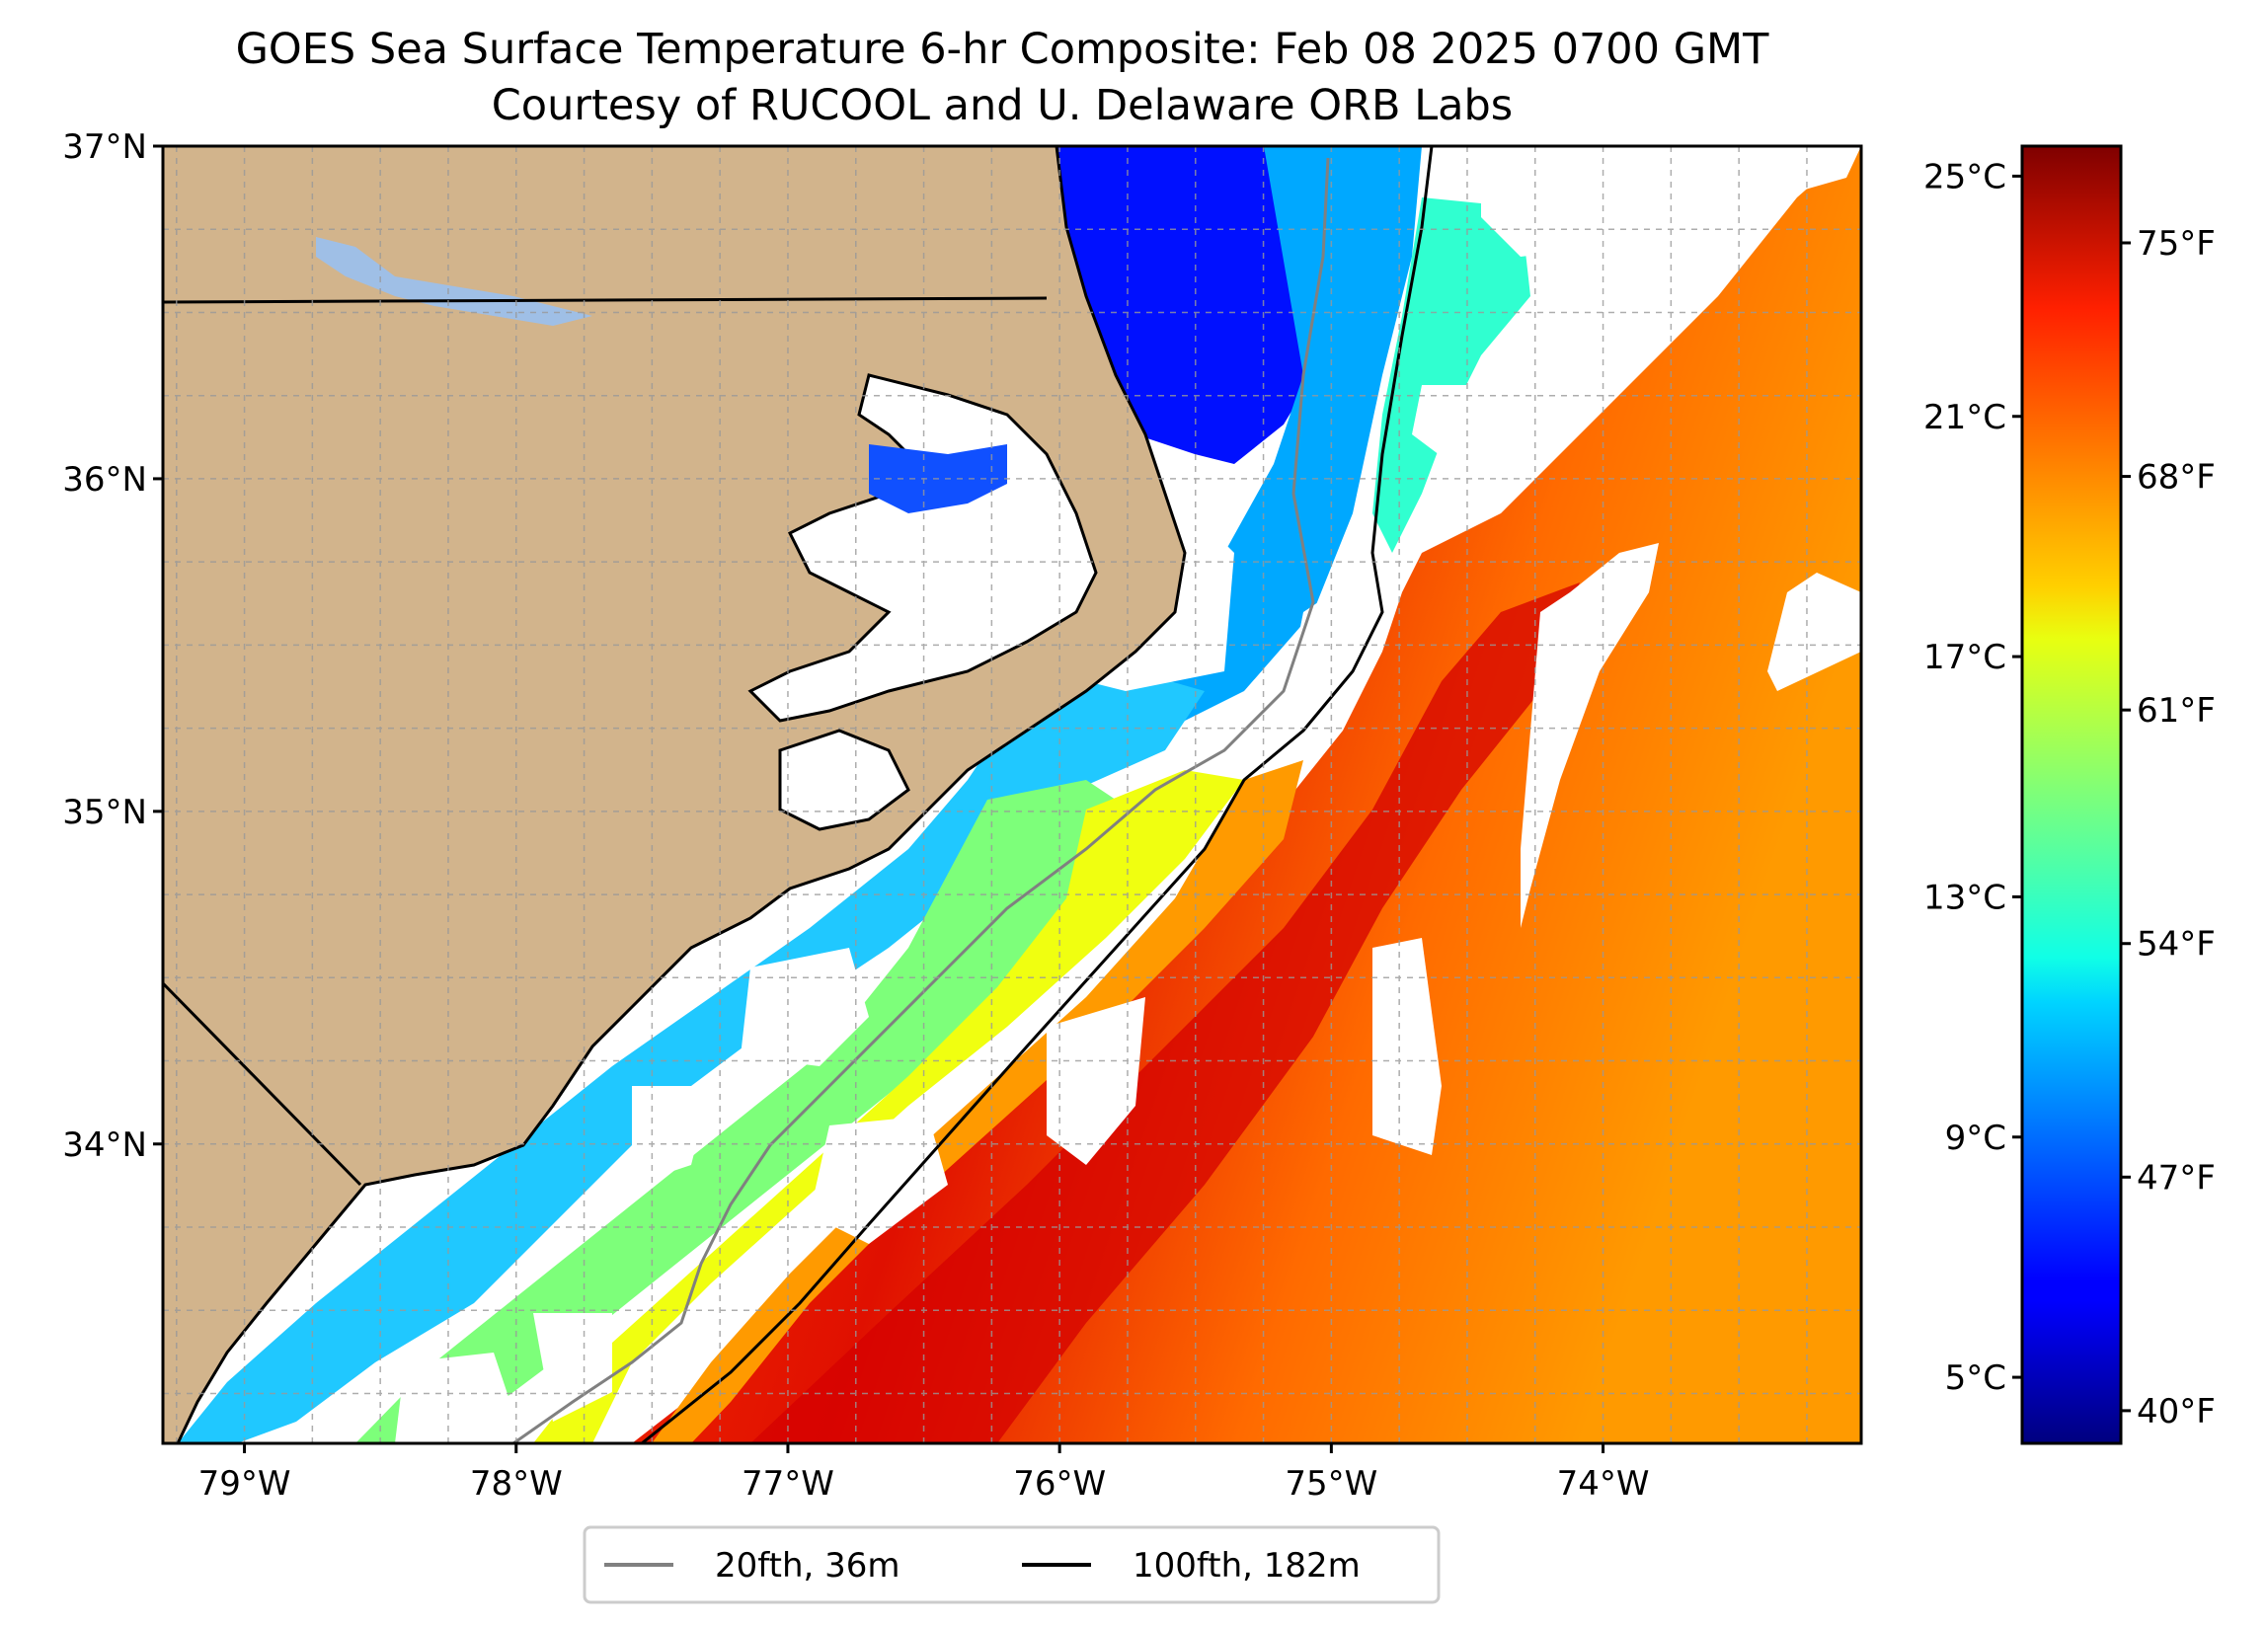  I want to click on shelf-water-blue, so click(1229, 448).